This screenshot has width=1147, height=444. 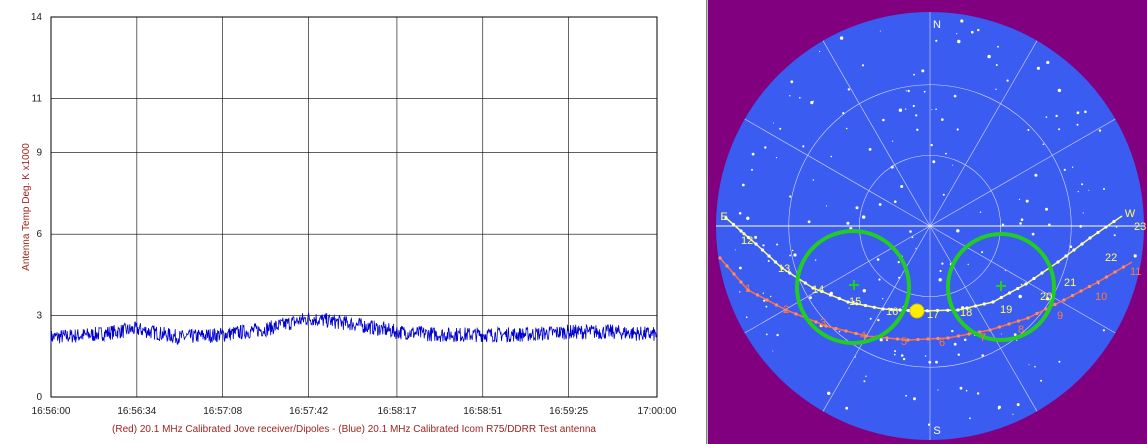 What do you see at coordinates (396, 411) in the screenshot?
I see `x-tick-label: 16:58:17` at bounding box center [396, 411].